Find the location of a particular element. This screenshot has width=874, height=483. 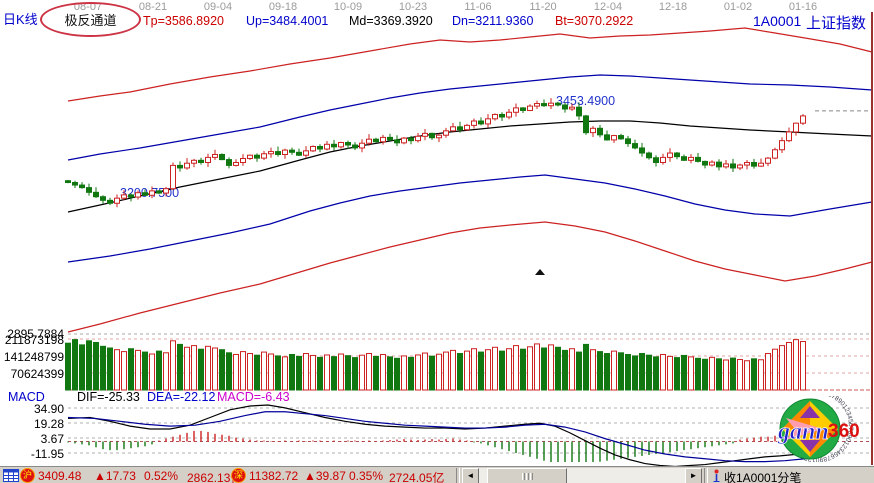

period-label: 日K线 is located at coordinates (20, 19).